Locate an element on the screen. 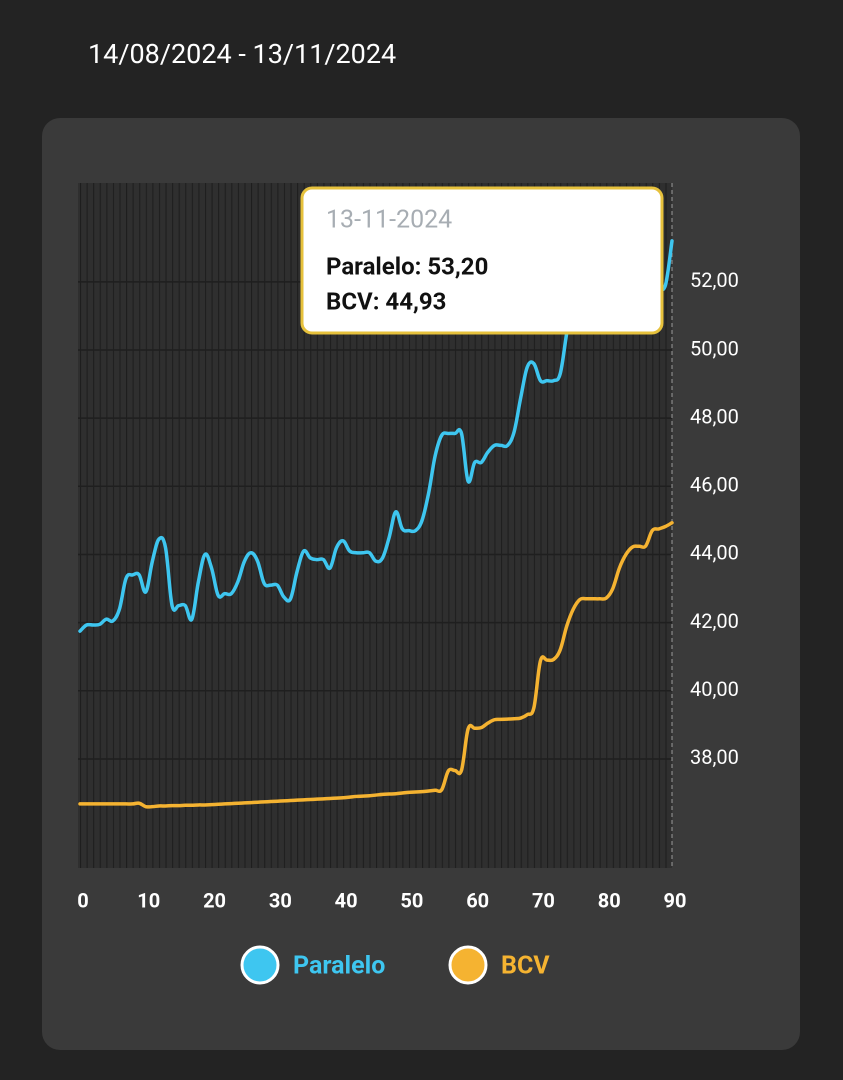 Image resolution: width=843 pixels, height=1080 pixels. y-tick-label: 38,00 is located at coordinates (714, 757).